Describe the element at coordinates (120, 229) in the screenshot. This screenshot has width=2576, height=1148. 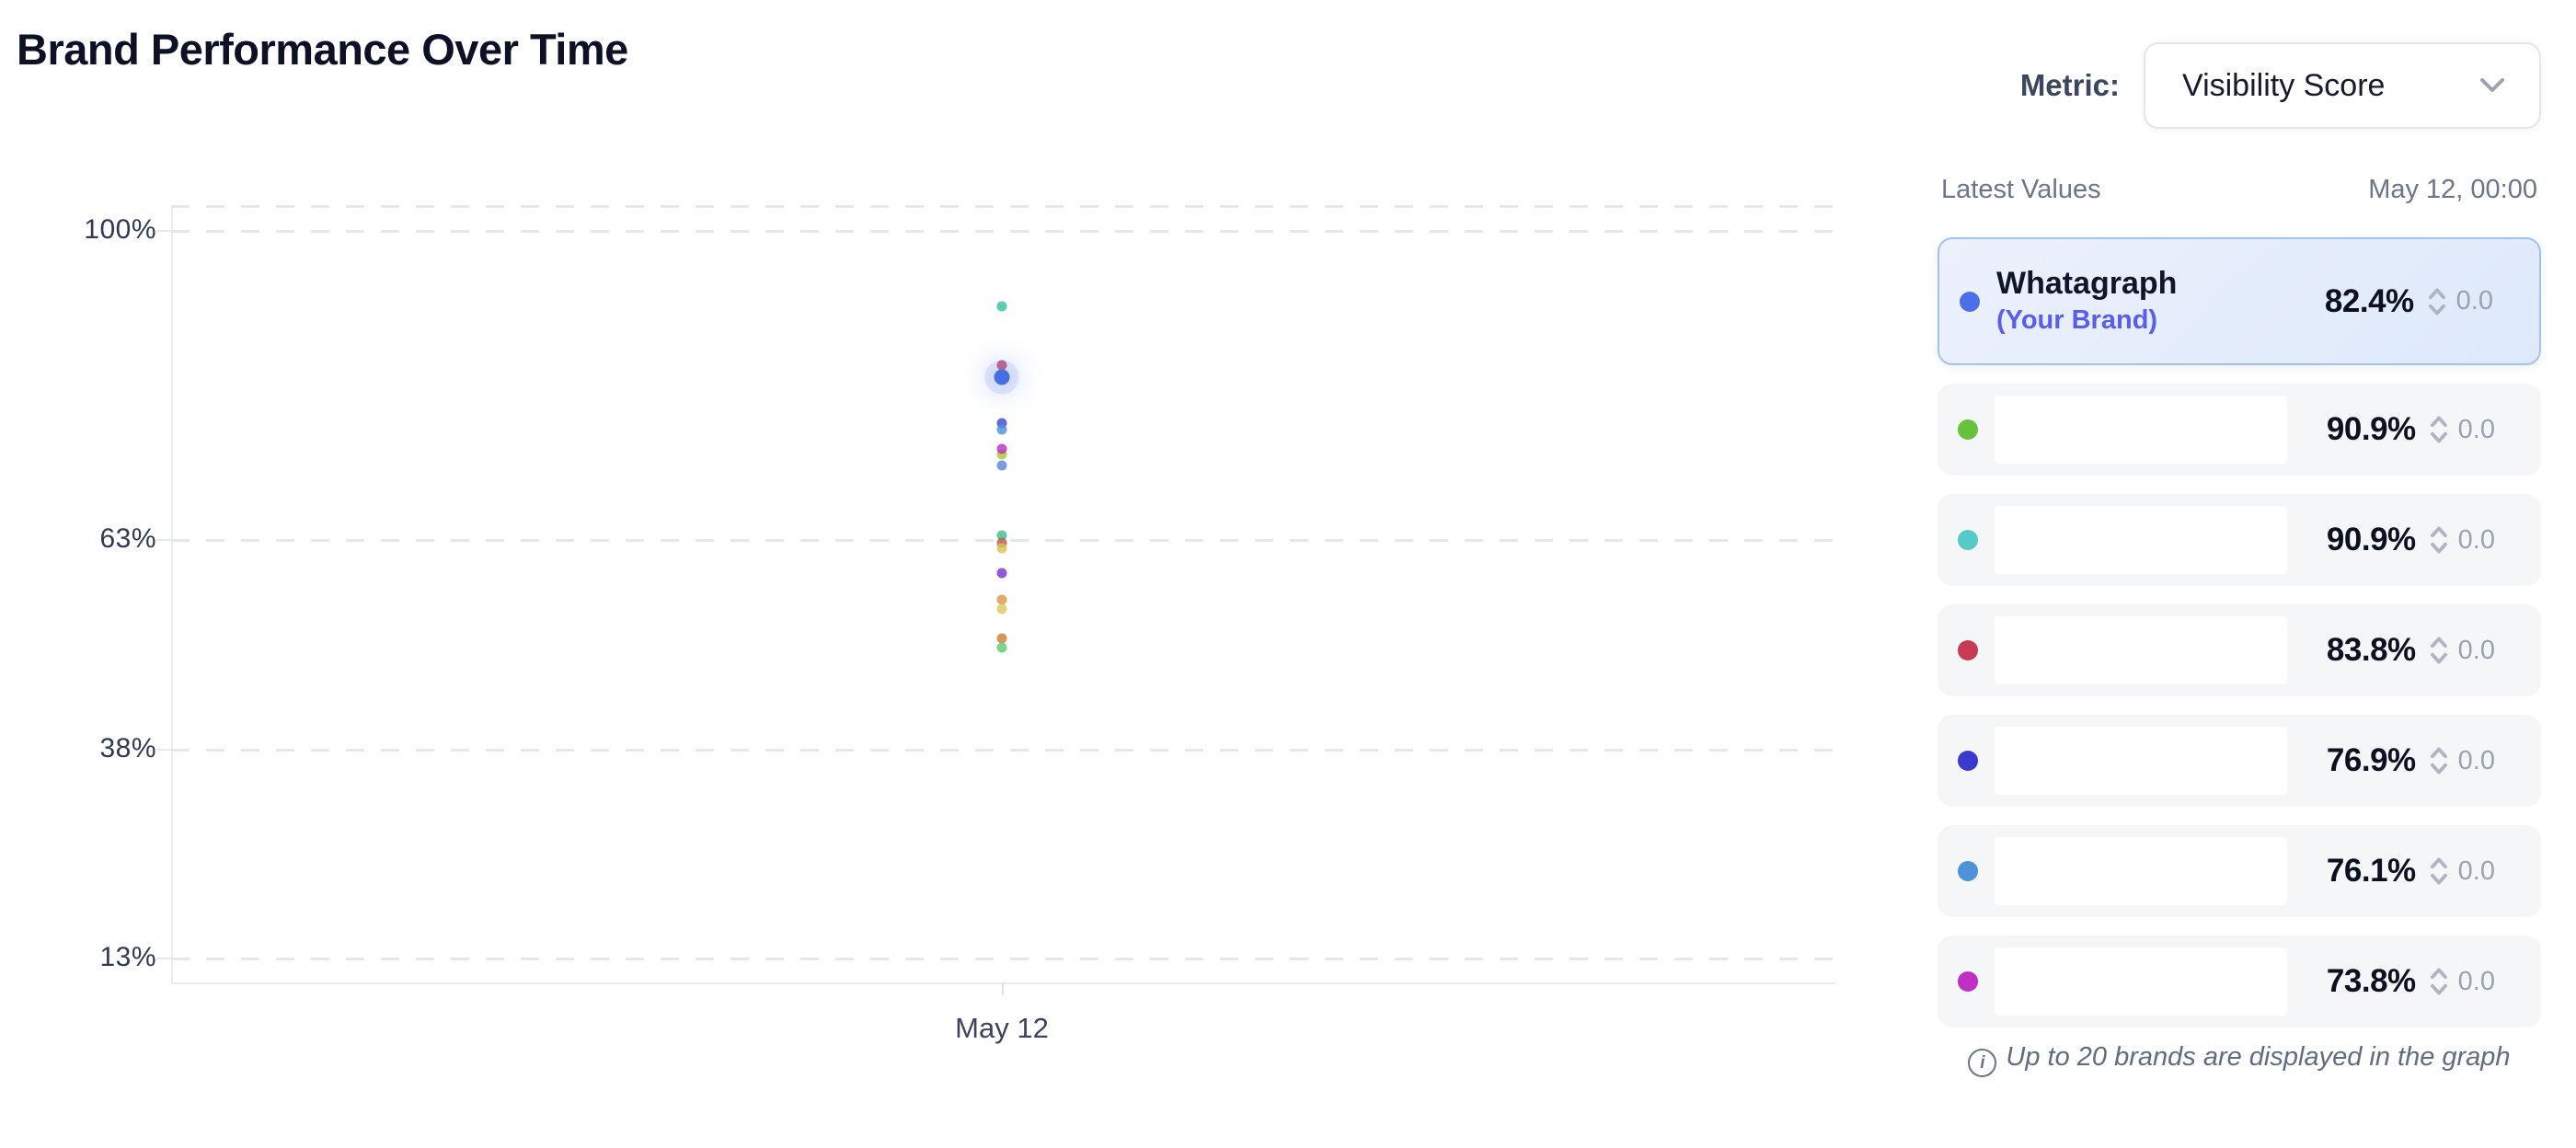
I see `y-axis-tick-label: 100%` at that location.